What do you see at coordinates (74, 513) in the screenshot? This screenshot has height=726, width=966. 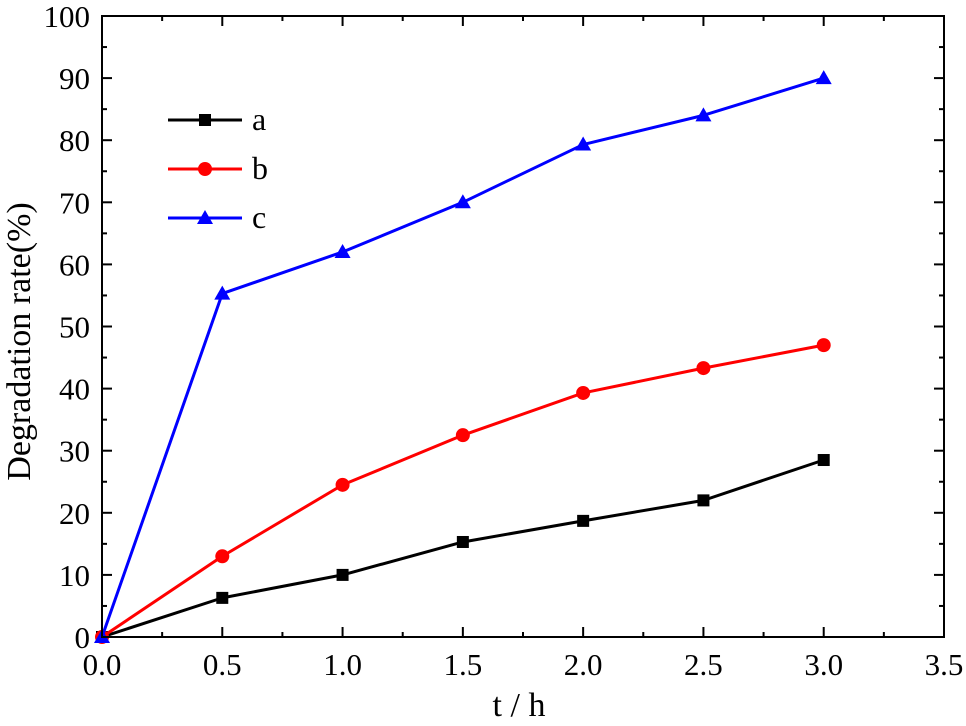 I see `y-tick-label: 20` at bounding box center [74, 513].